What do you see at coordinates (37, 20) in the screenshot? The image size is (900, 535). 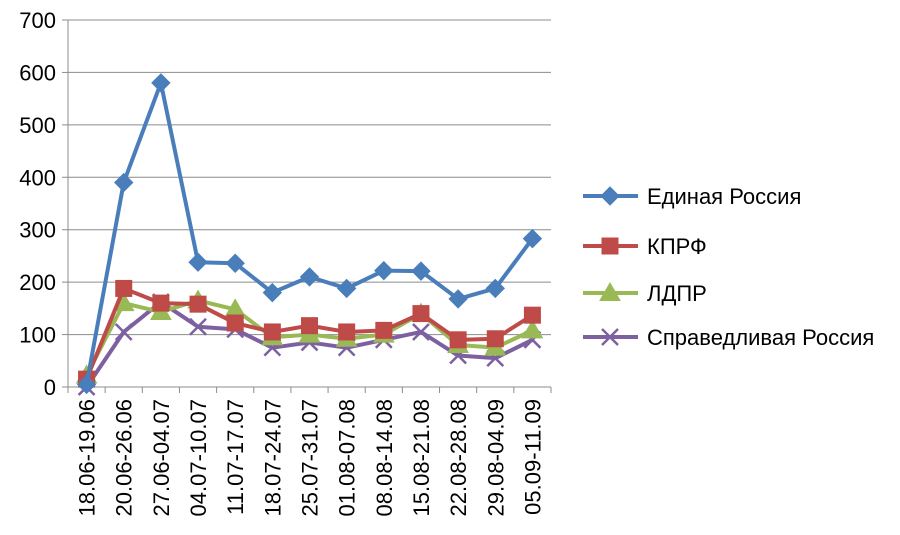 I see `y-tick-label: 700` at bounding box center [37, 20].